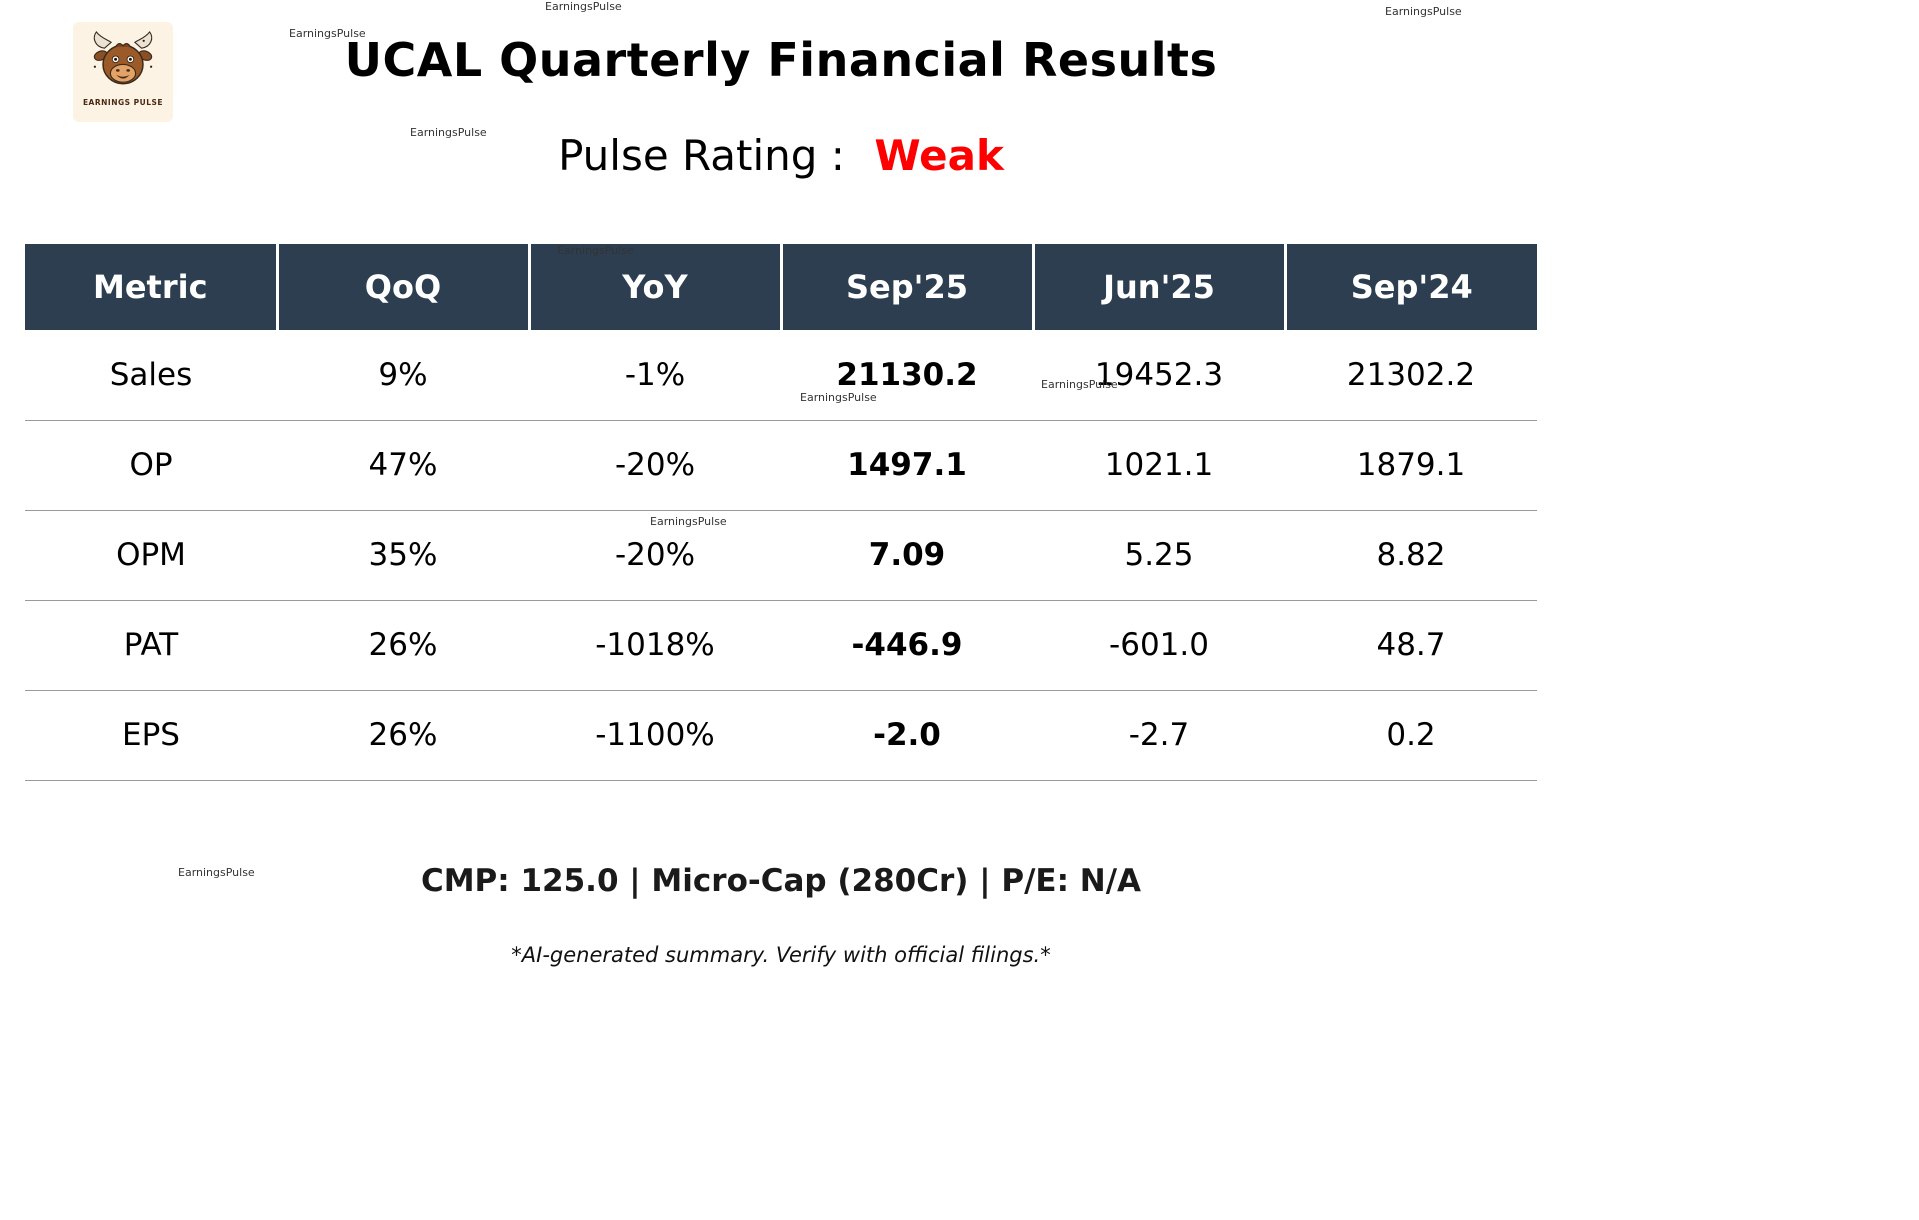 This screenshot has width=1919, height=1220. Describe the element at coordinates (123, 57) in the screenshot. I see `bull-mascot-icon` at that location.